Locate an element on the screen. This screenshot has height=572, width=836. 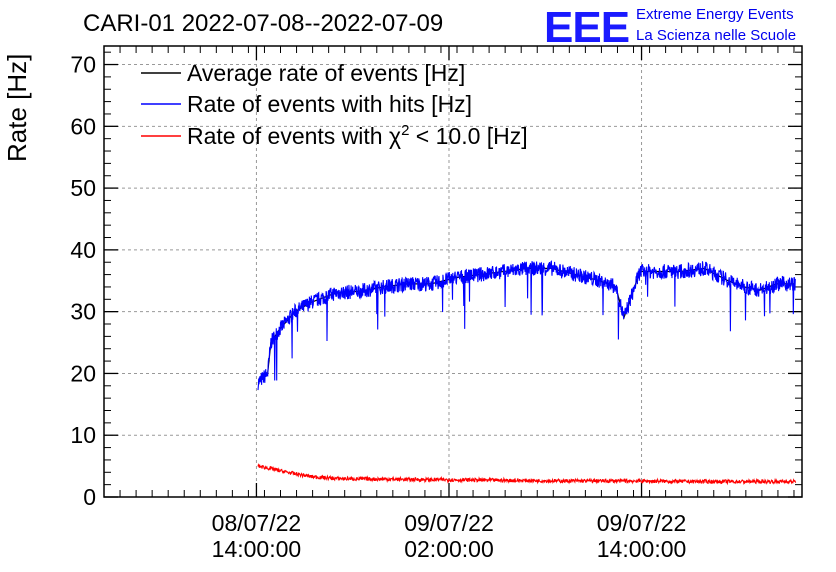
eee-logo-line1: Extreme Energy Events is located at coordinates (715, 14).